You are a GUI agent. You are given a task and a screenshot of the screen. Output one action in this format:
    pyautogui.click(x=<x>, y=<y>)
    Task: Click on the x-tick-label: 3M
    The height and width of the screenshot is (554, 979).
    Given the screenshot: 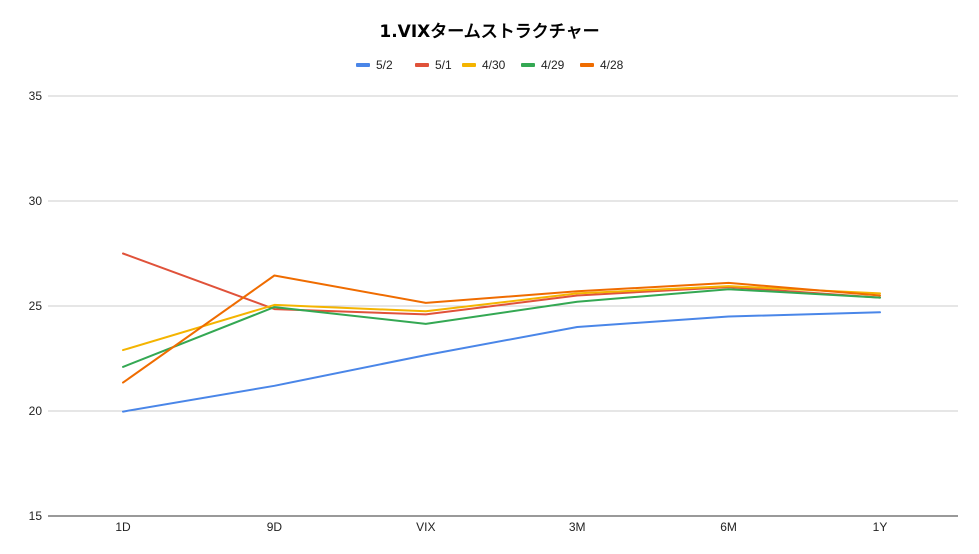 What is the action you would take?
    pyautogui.click(x=577, y=527)
    